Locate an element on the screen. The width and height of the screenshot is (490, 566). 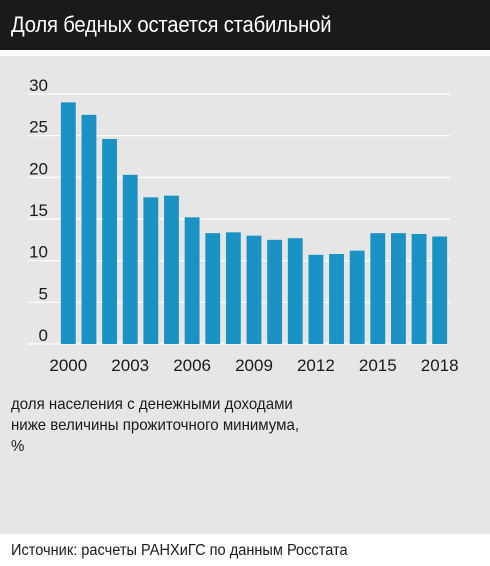
title-bar: Доля бедных остается стабильной is located at coordinates (245, 25).